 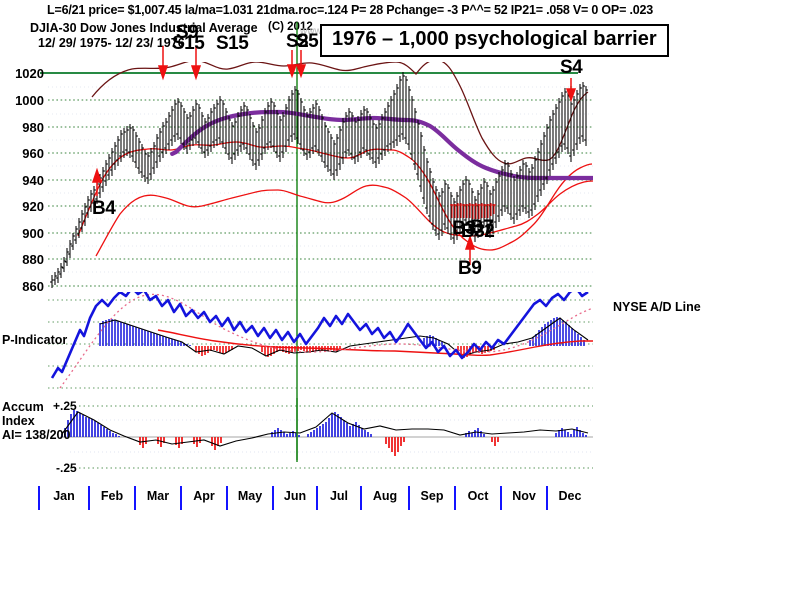 What do you see at coordinates (144, 28) in the screenshot?
I see `symbol-title: DJIA-30 Dow Jones Industrial Average` at bounding box center [144, 28].